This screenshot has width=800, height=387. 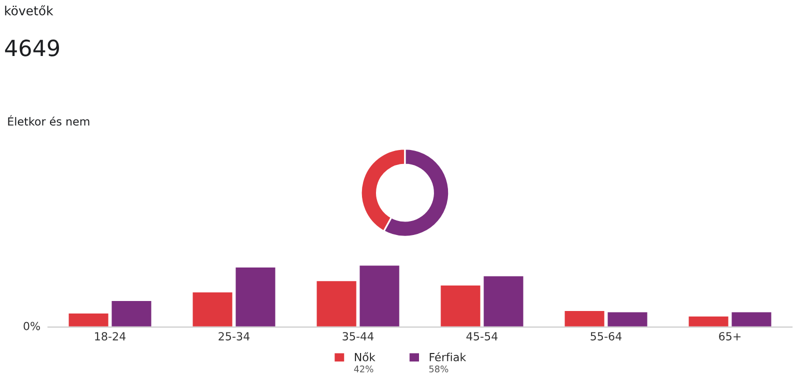 What do you see at coordinates (365, 357) in the screenshot?
I see `legend-label: Nők` at bounding box center [365, 357].